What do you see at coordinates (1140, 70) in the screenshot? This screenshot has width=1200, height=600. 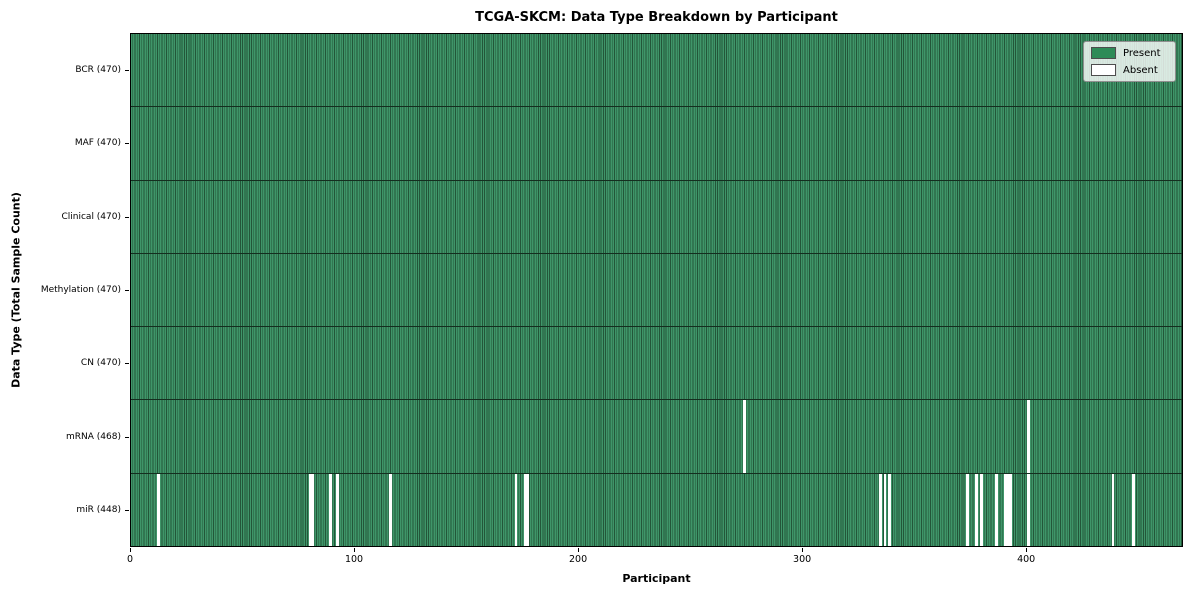 I see `legend-label: Absent` at bounding box center [1140, 70].